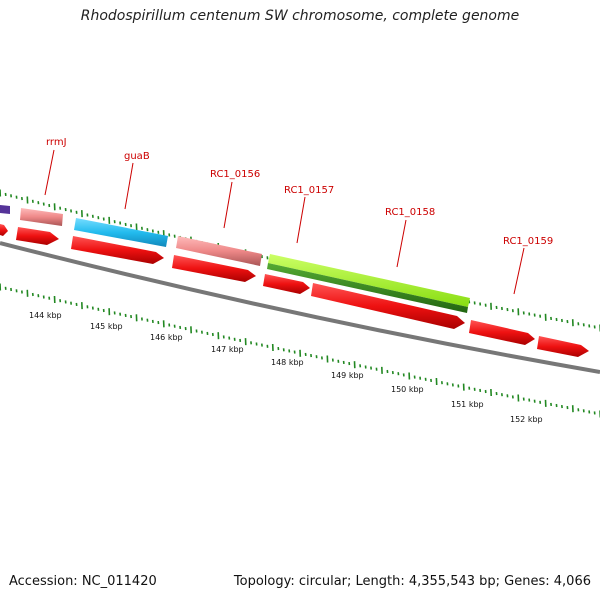 The image size is (600, 600). What do you see at coordinates (528, 241) in the screenshot?
I see `gene-label-RC1_0159: RC1_0159` at bounding box center [528, 241].